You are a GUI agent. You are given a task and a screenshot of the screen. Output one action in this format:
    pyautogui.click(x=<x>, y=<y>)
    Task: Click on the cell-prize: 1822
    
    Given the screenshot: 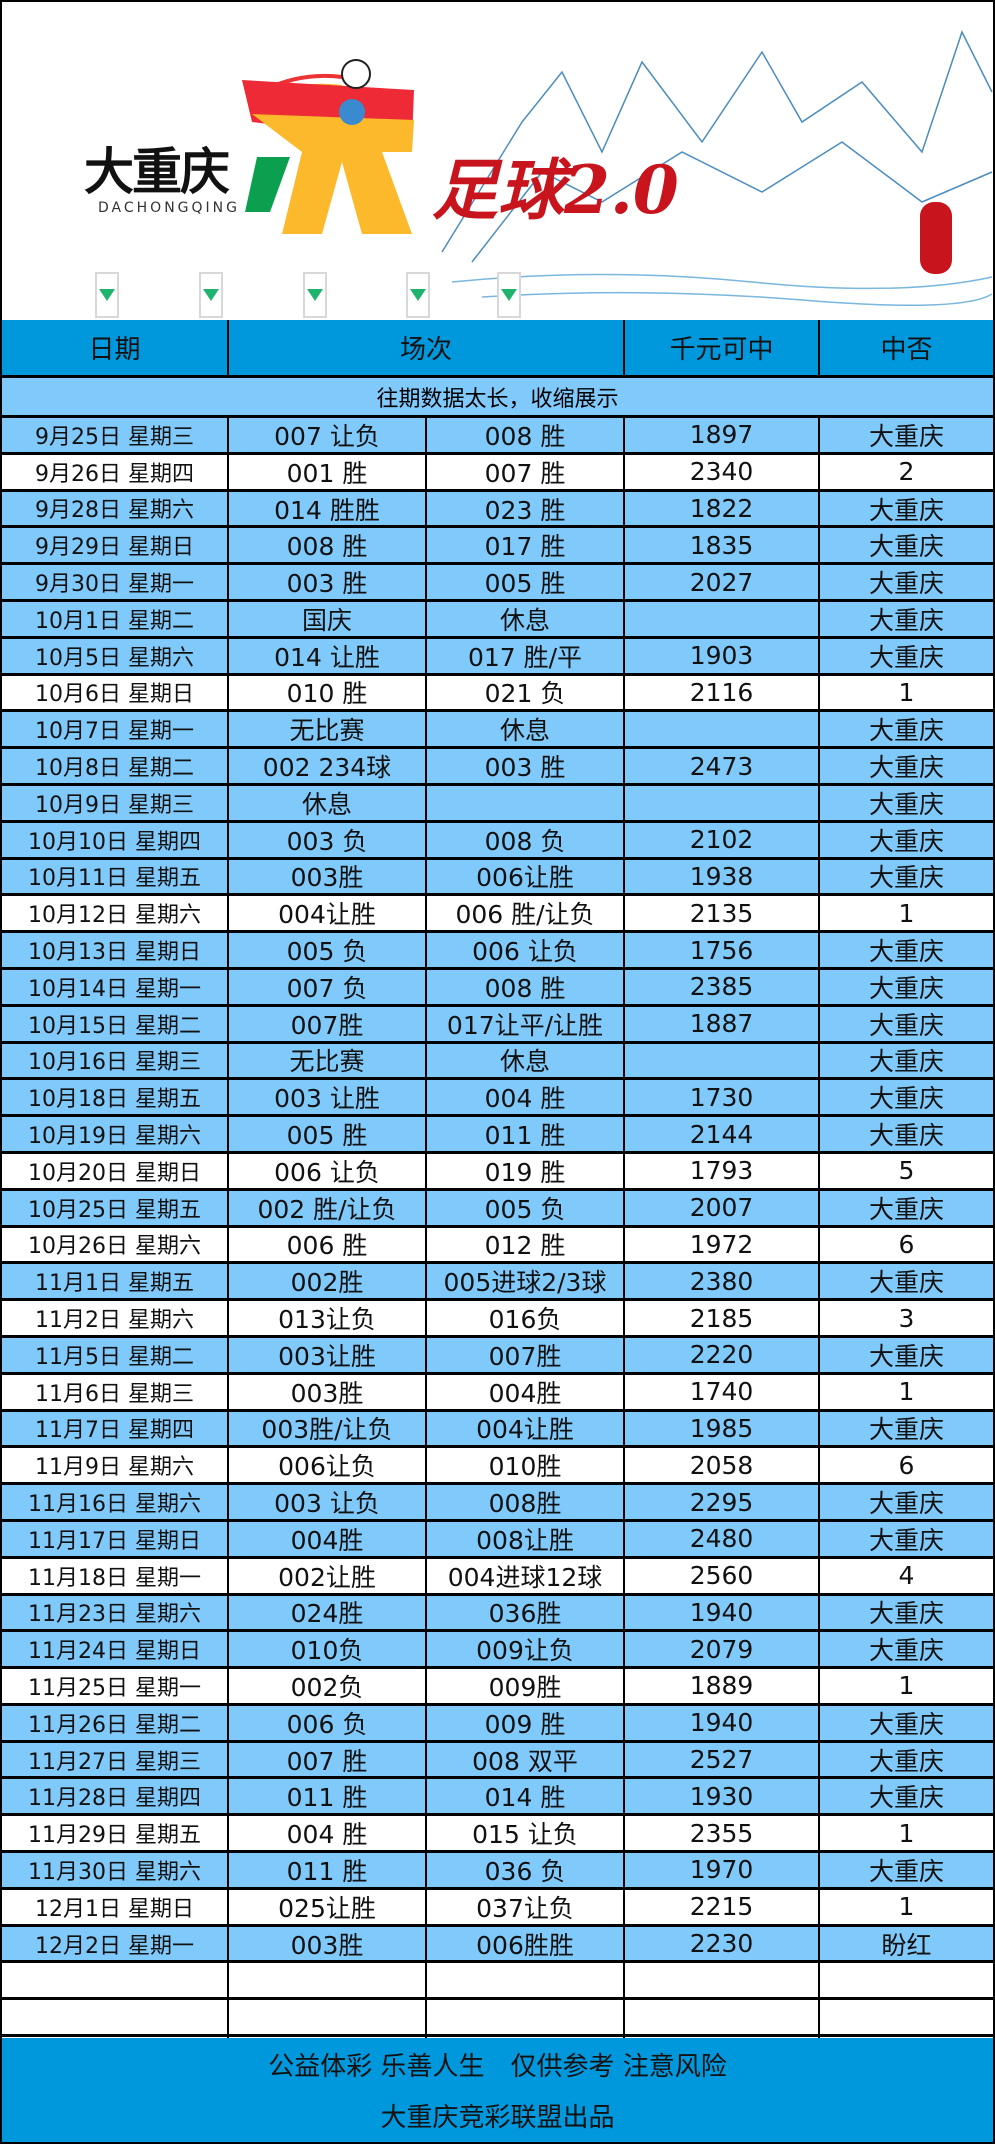 What is the action you would take?
    pyautogui.click(x=722, y=508)
    